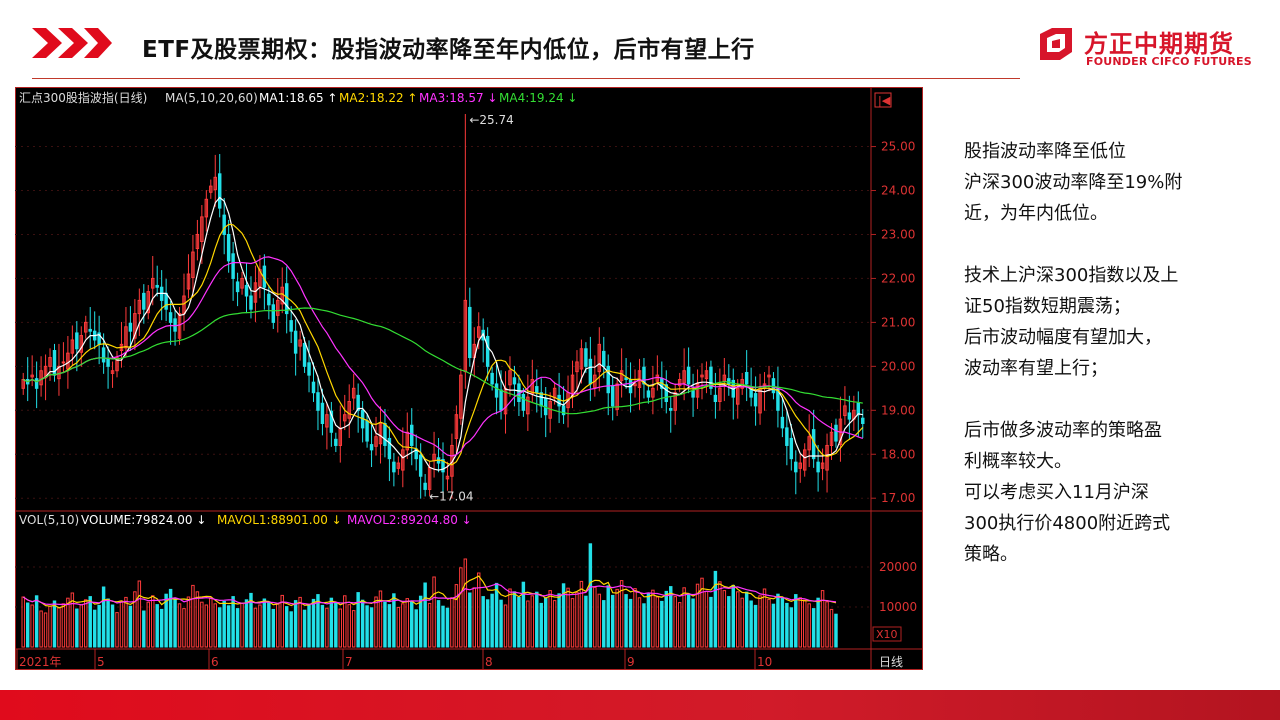  What do you see at coordinates (991, 554) in the screenshot?
I see `note-line: 策略。` at bounding box center [991, 554].